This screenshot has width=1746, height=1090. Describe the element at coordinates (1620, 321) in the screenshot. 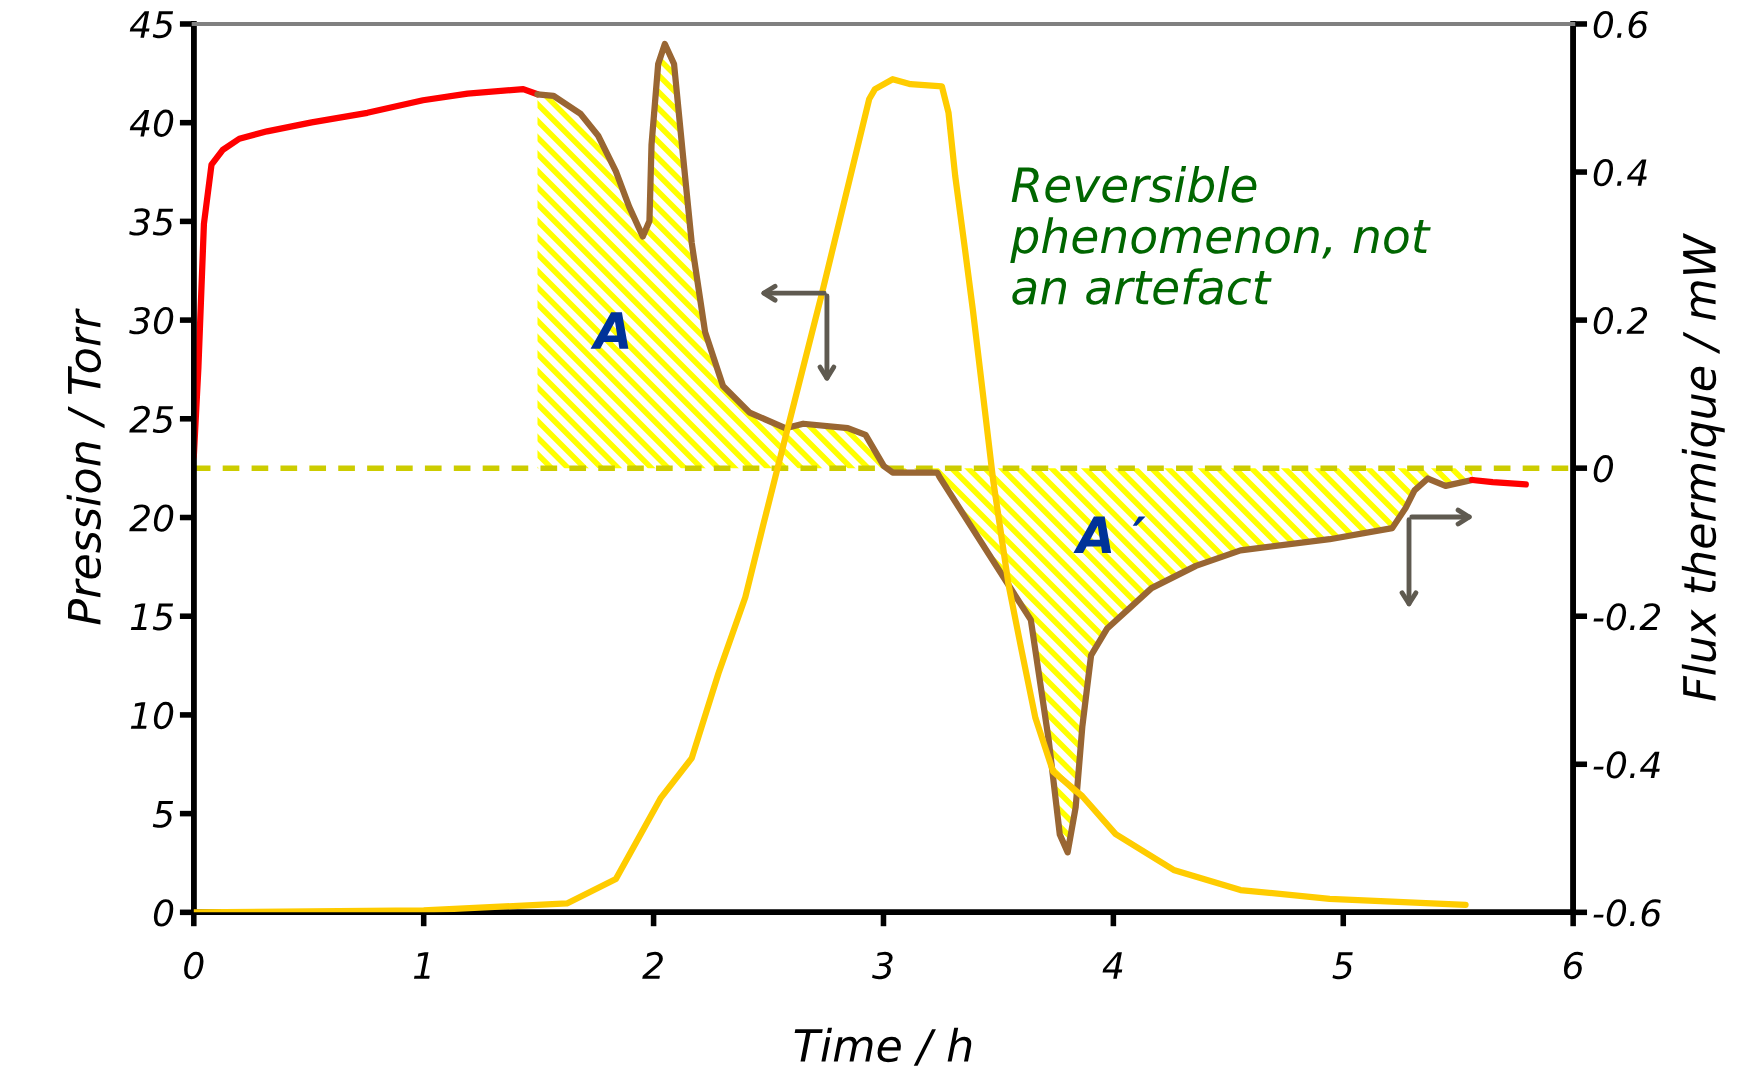

I see `y2-tick-label: 0.2` at that location.